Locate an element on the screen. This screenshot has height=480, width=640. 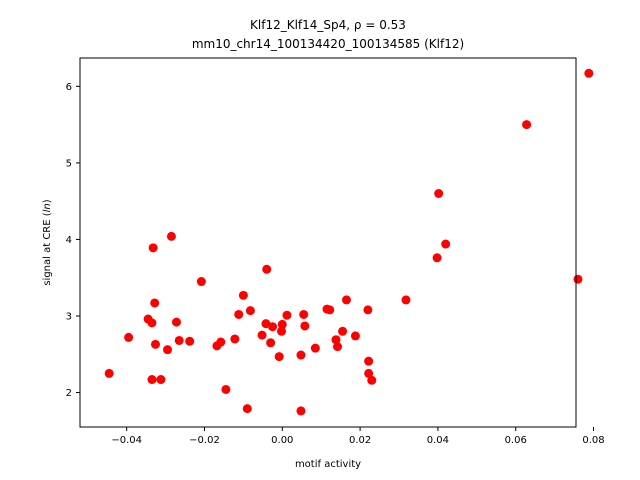
y-axis-label-italic: ln is located at coordinates (47, 207).